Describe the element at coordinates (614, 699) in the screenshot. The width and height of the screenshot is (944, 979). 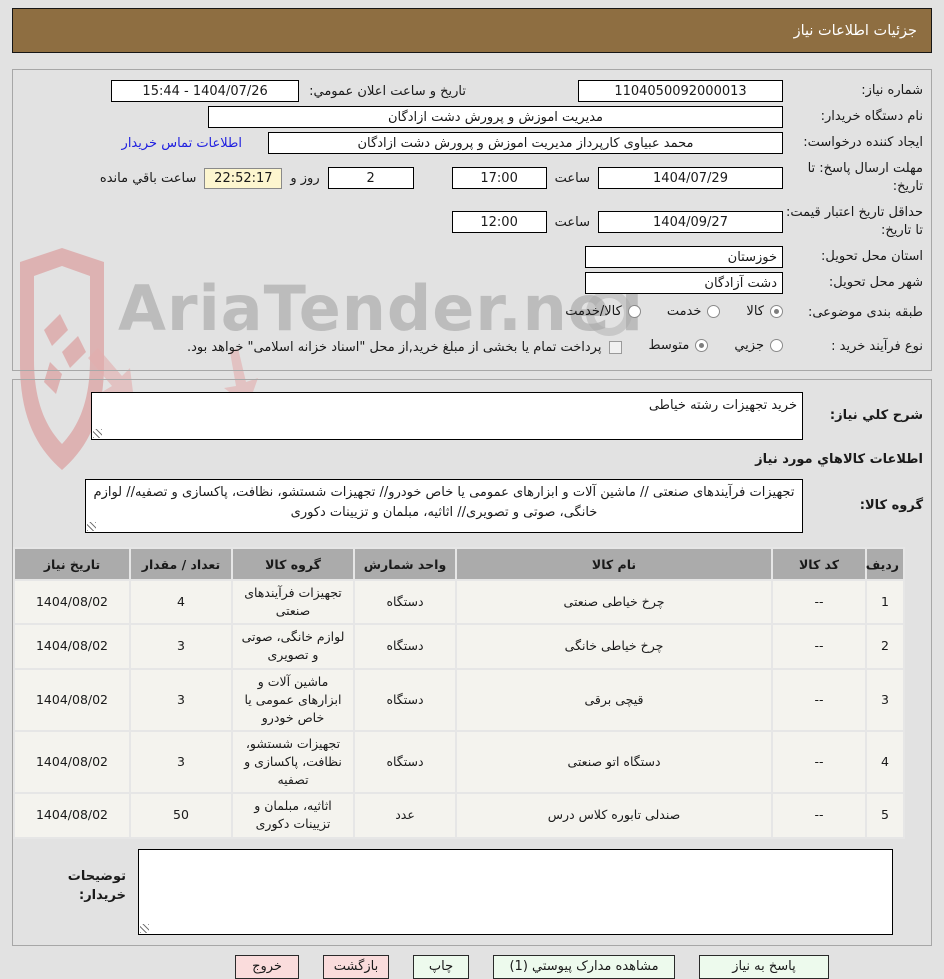
I see `table-cell: قیچی برقی` at that location.